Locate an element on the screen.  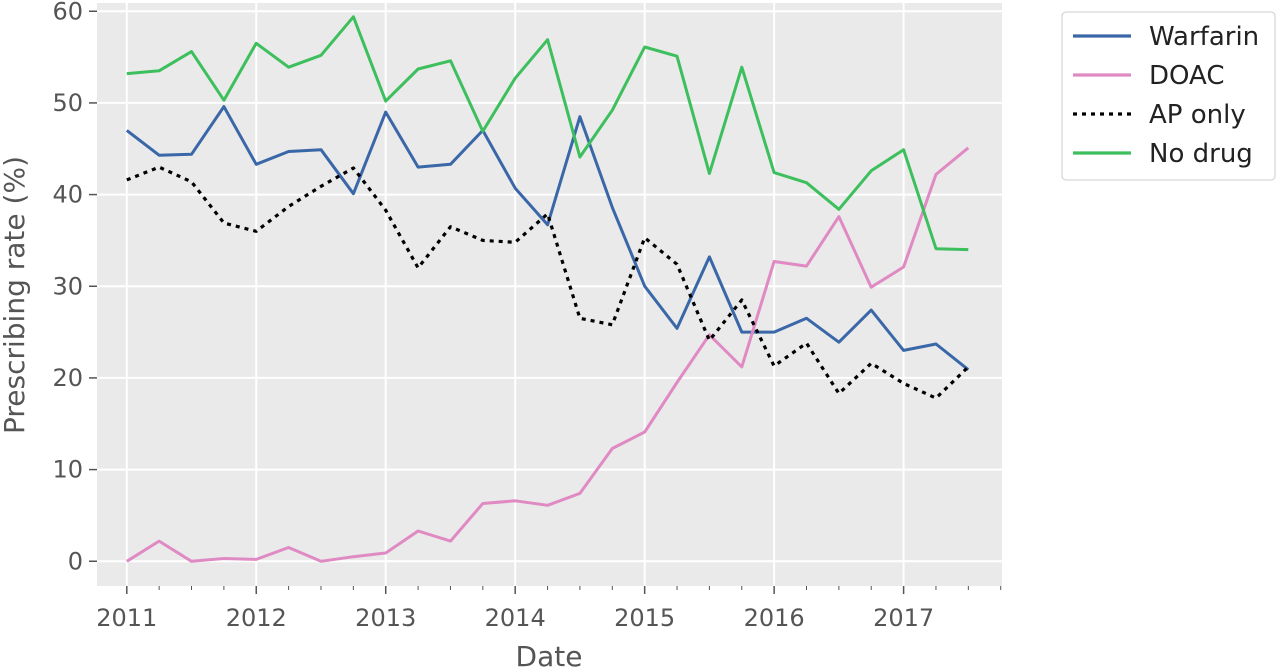
x-tick-label: 2011 is located at coordinates (126, 618).